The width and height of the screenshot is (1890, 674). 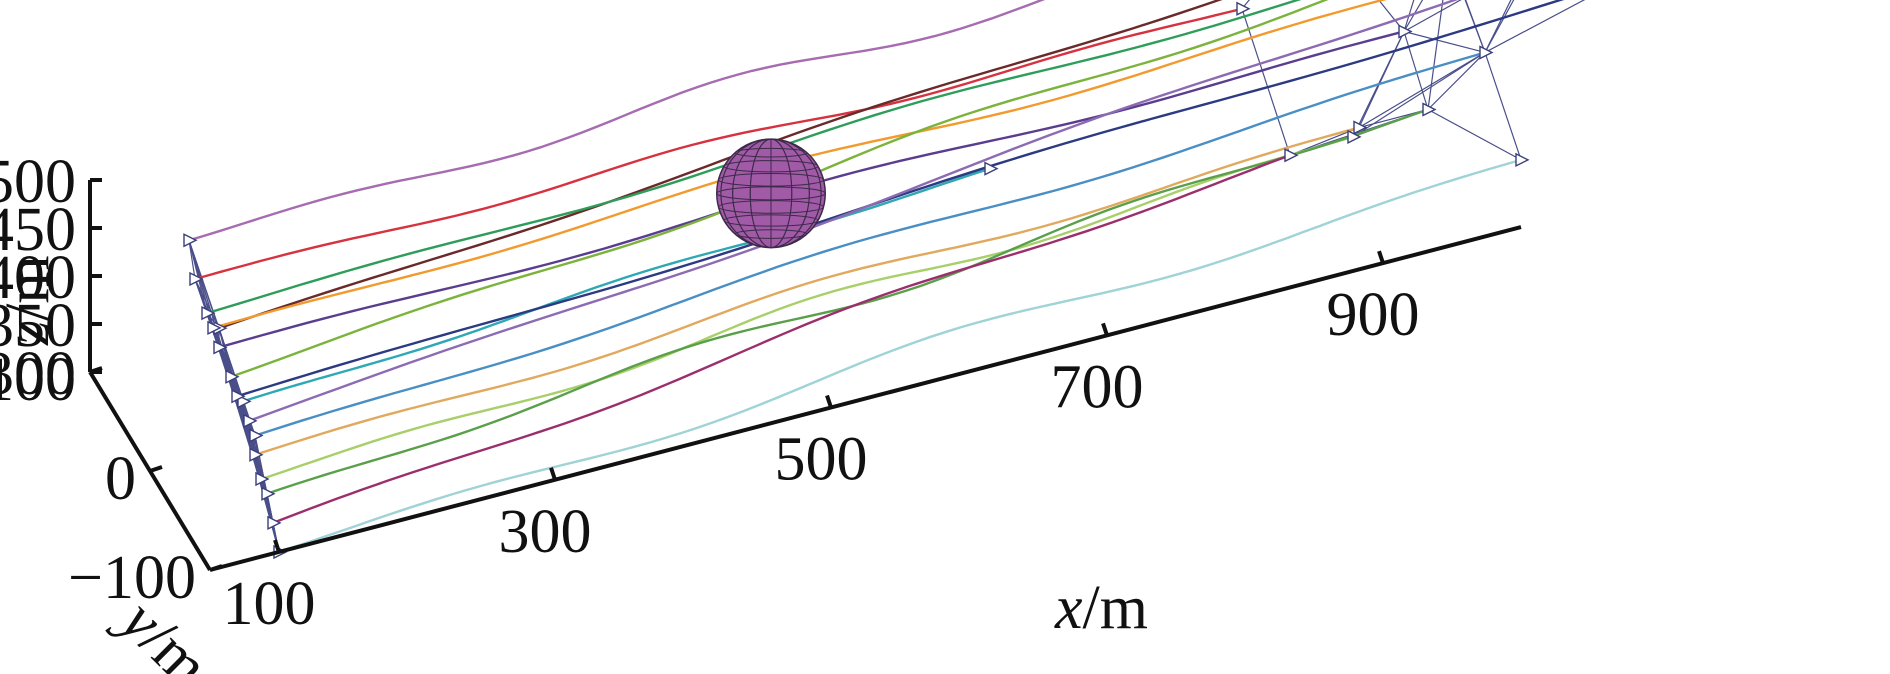 I want to click on obstacle-sphere, so click(x=771, y=193).